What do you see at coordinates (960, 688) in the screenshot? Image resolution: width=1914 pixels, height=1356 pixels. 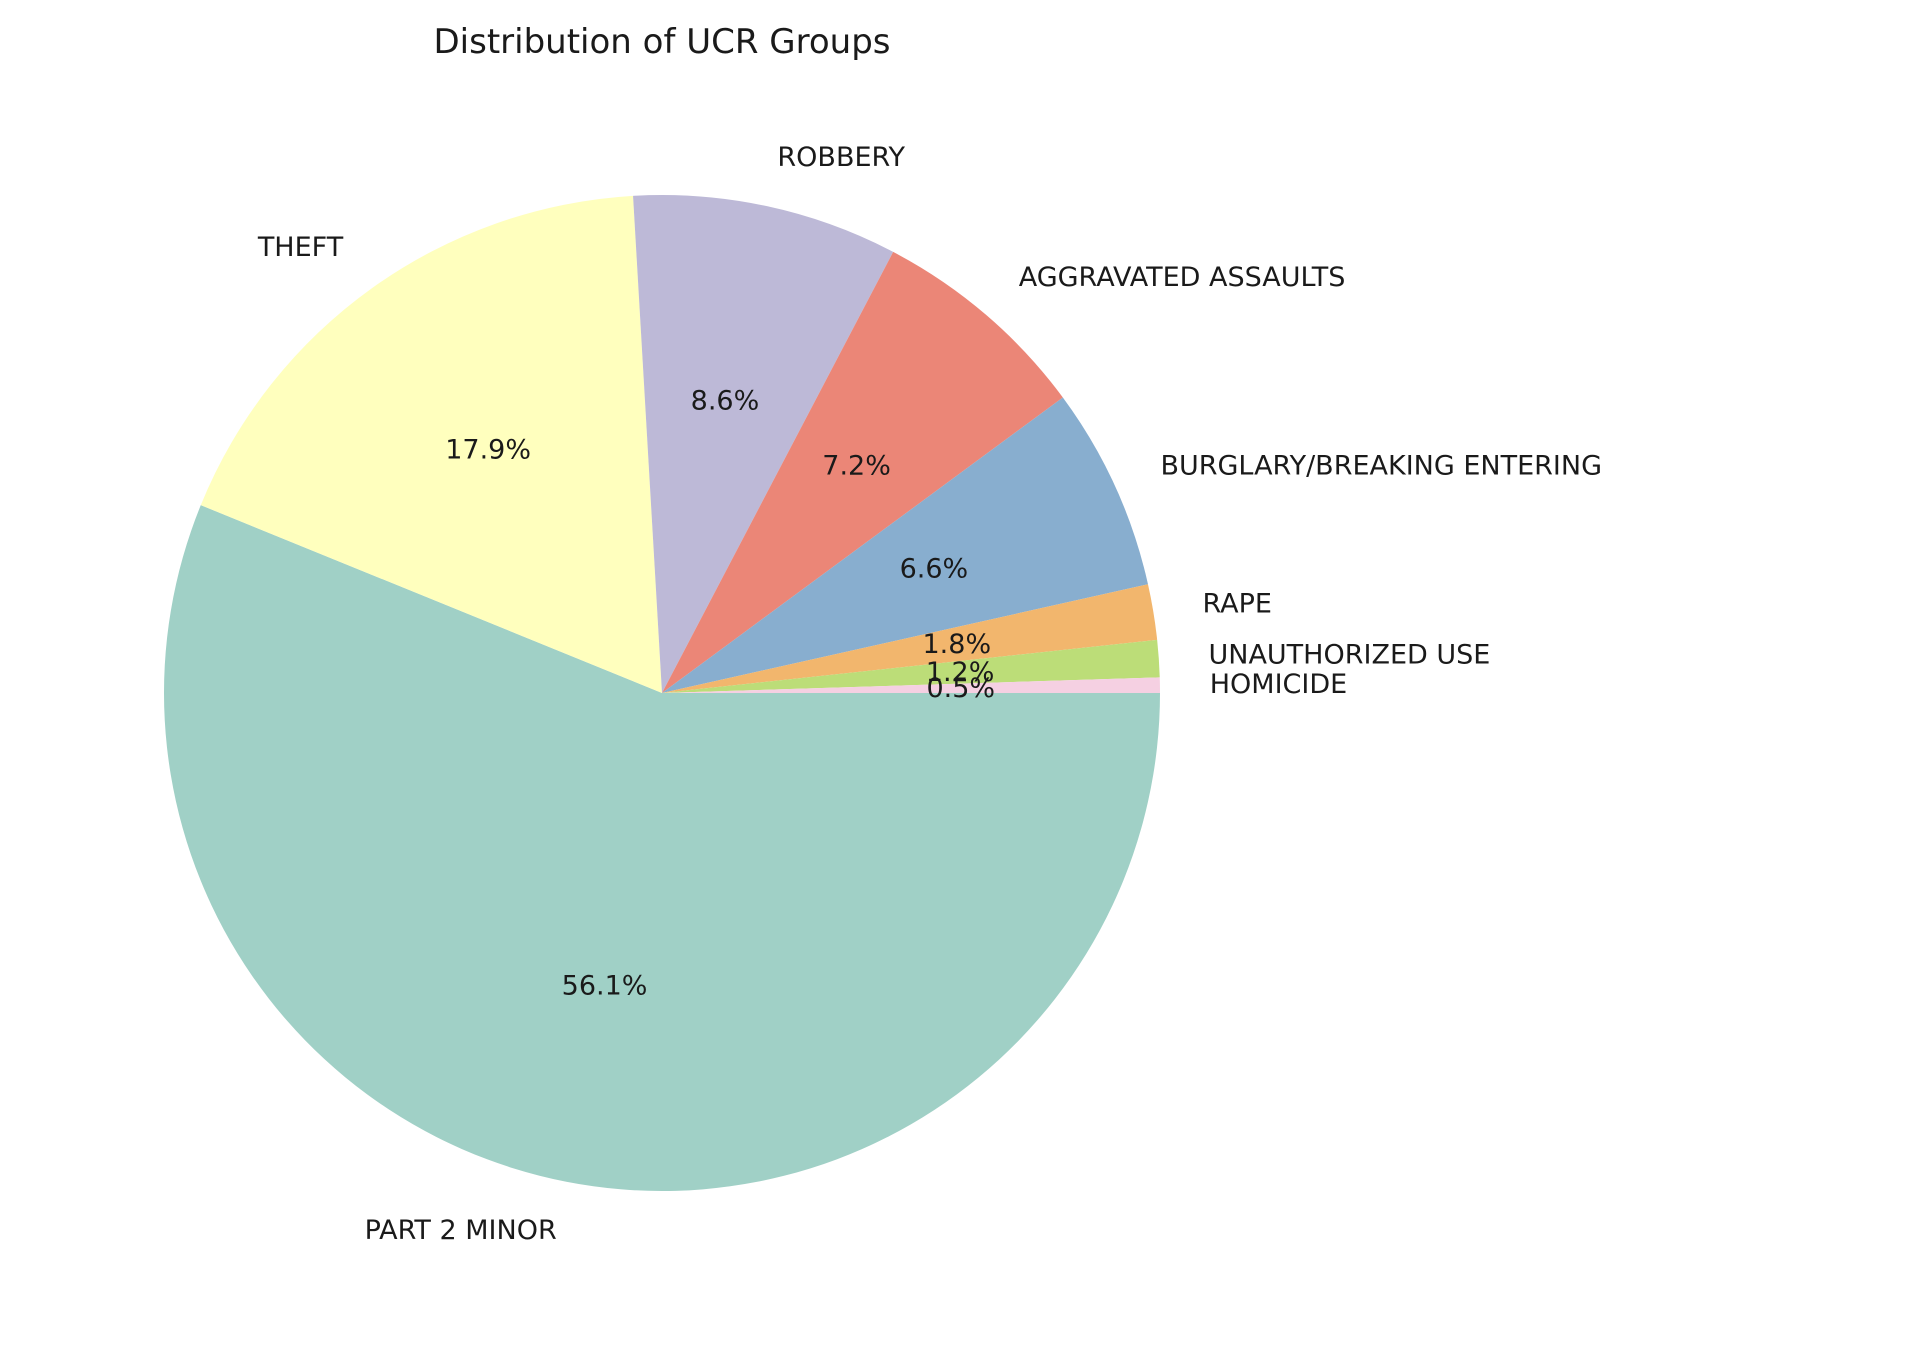 I see `percent-label-homicide: 0.5%` at bounding box center [960, 688].